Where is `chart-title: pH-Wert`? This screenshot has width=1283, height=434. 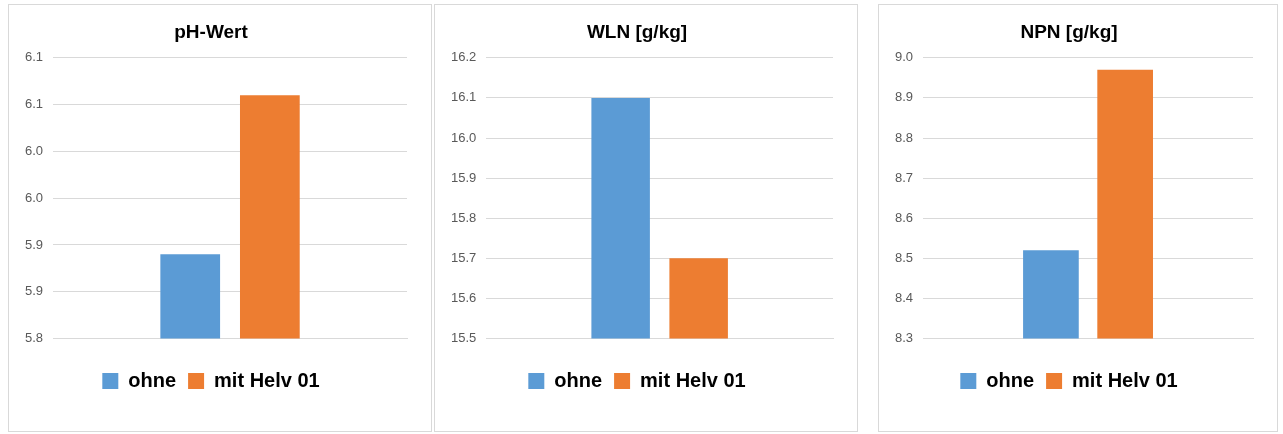
chart-title: pH-Wert is located at coordinates (211, 31).